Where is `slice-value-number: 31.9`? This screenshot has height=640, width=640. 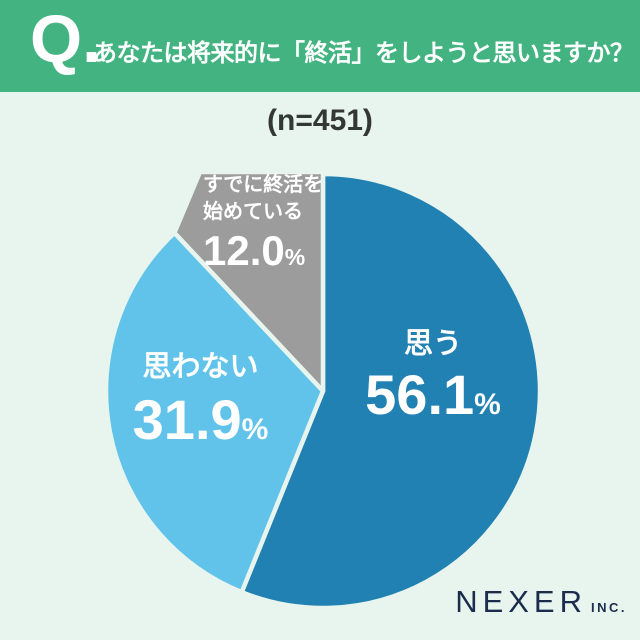 slice-value-number: 31.9 is located at coordinates (187, 420).